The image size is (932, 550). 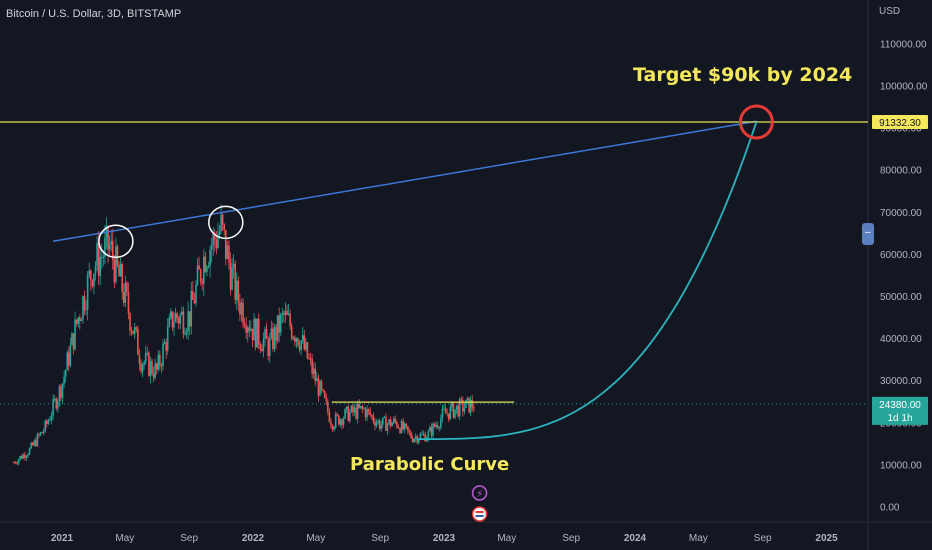 What do you see at coordinates (635, 538) in the screenshot?
I see `x-tick-label: 2024` at bounding box center [635, 538].